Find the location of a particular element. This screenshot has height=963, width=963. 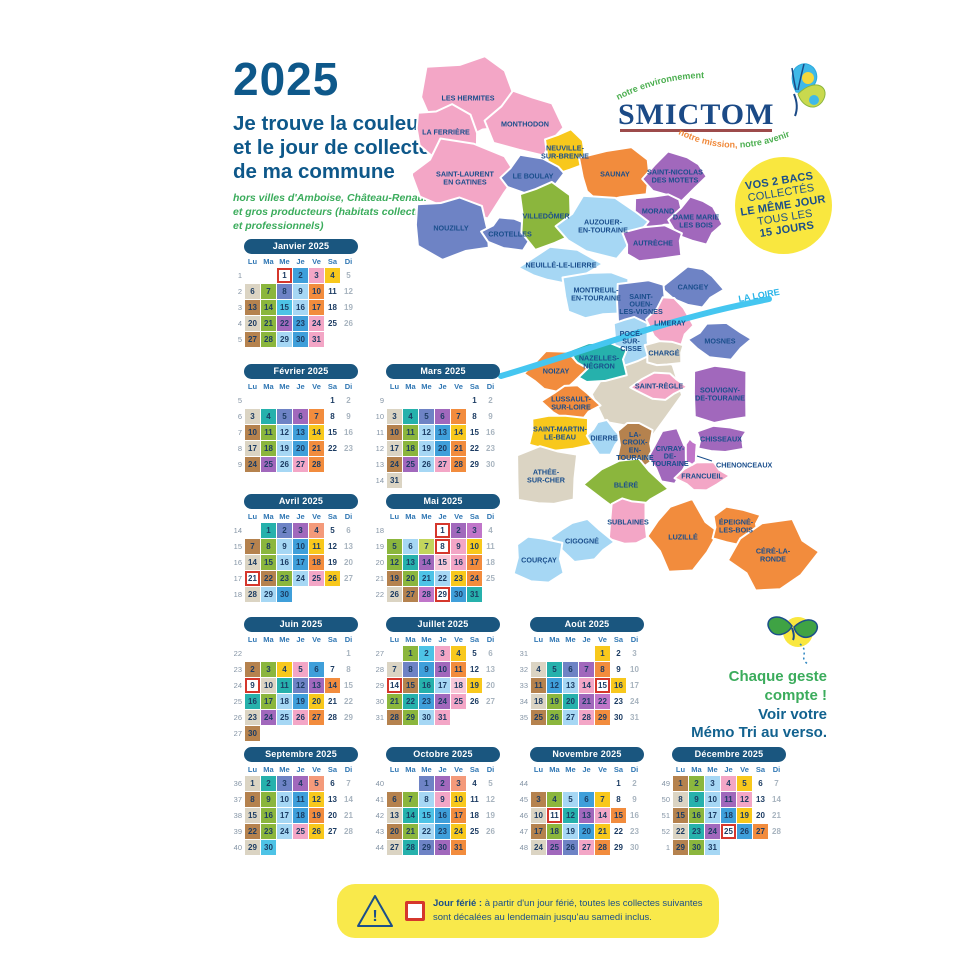

day-cell: 6 is located at coordinates (490, 653).